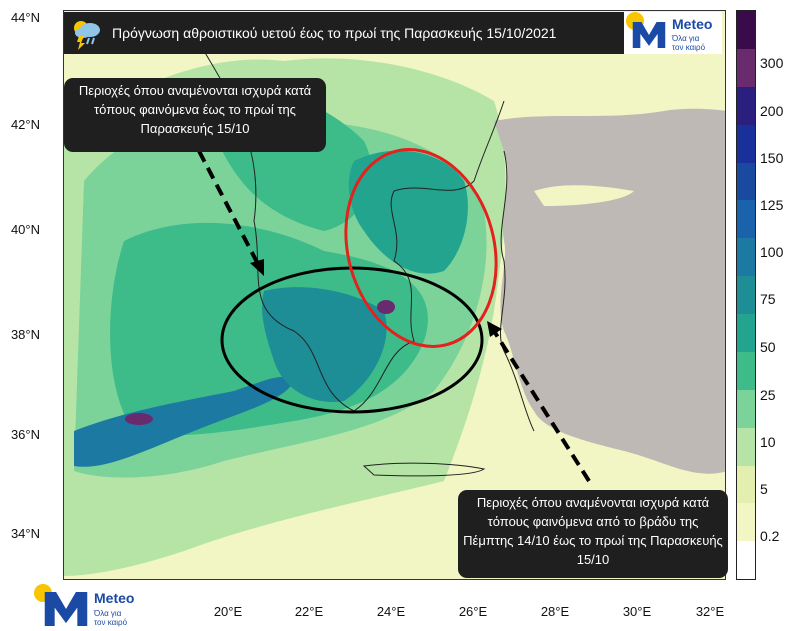 The height and width of the screenshot is (631, 800). I want to click on lat-label-44: 44°N, so click(25, 17).